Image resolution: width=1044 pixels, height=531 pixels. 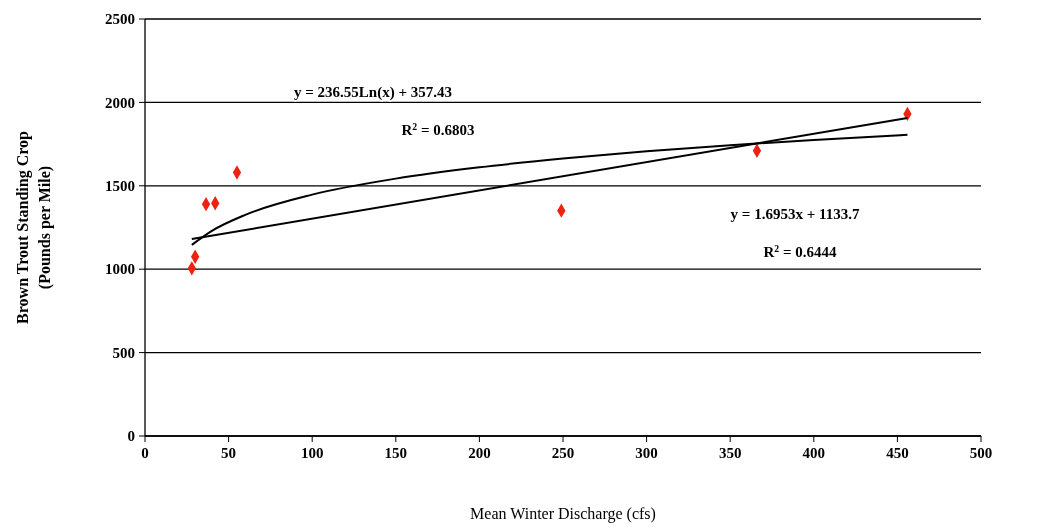 I want to click on x-tick-label: 100, so click(x=312, y=453).